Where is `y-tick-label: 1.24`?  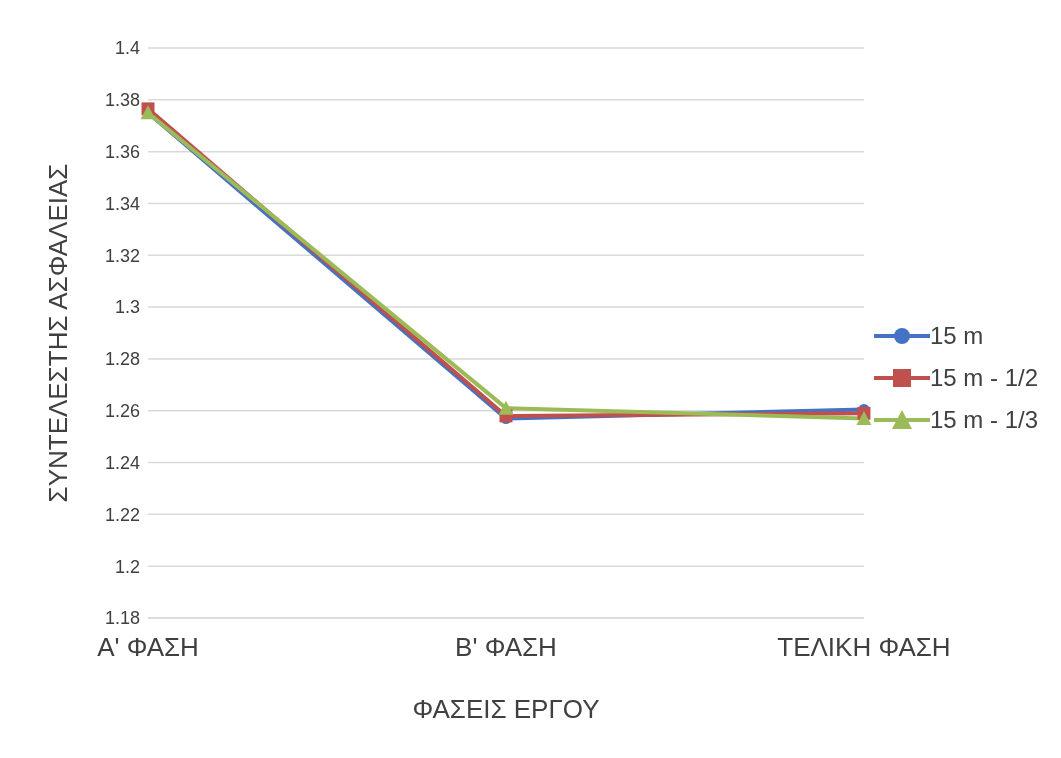 y-tick-label: 1.24 is located at coordinates (122, 462).